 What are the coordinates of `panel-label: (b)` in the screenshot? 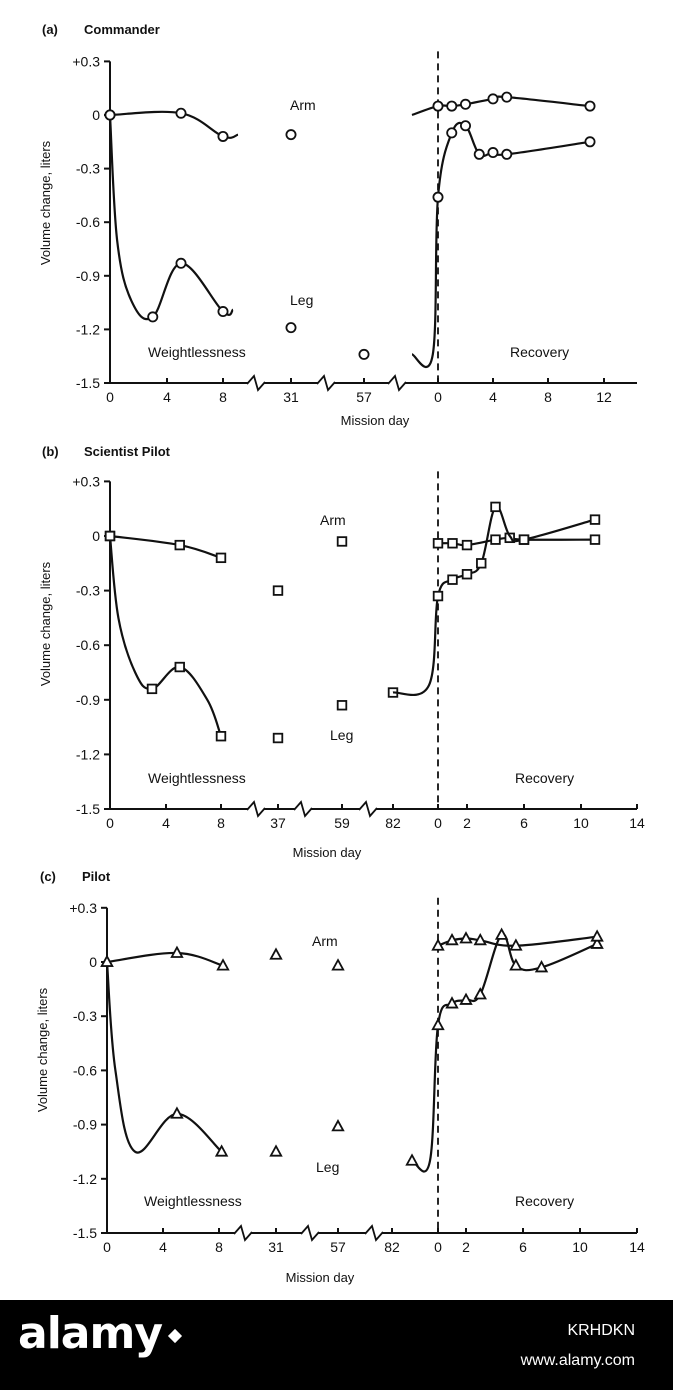 It's located at (50, 451).